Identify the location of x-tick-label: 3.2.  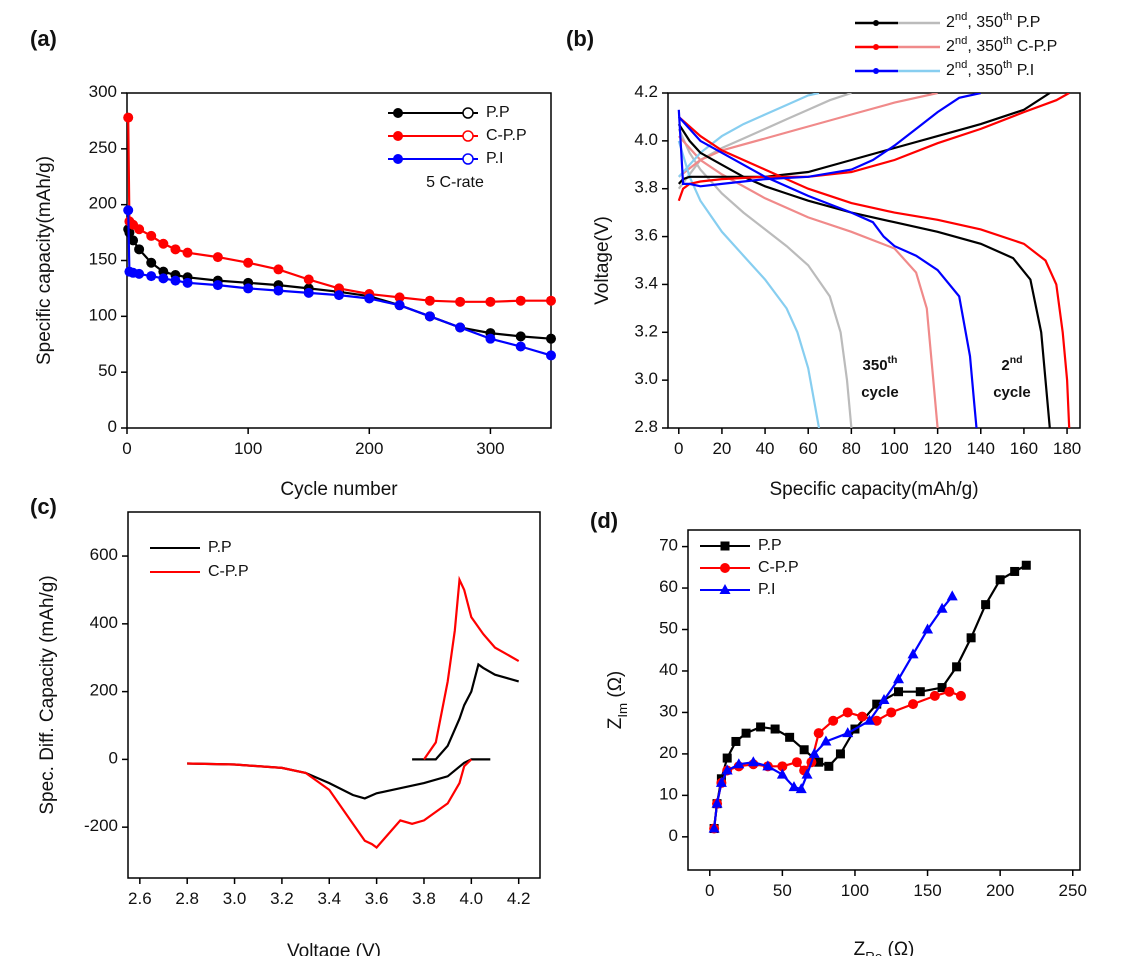
(282, 898).